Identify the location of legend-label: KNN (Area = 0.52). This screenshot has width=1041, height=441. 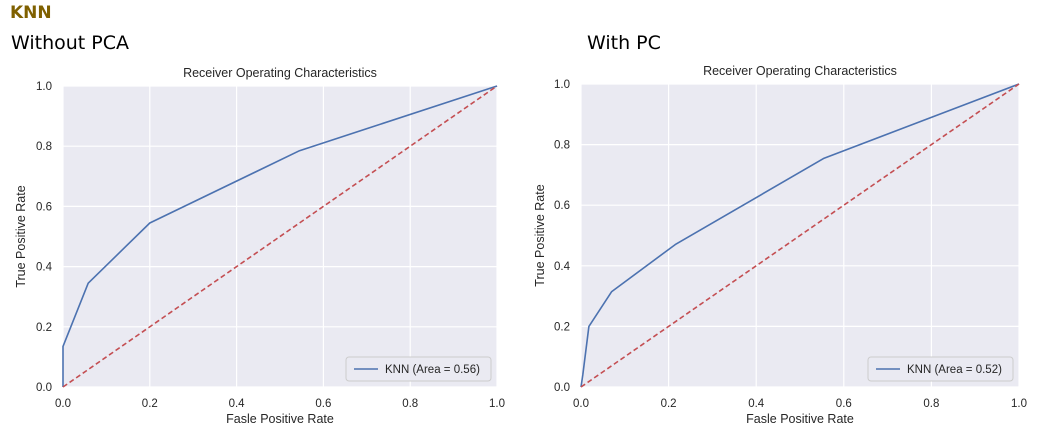
(954, 370).